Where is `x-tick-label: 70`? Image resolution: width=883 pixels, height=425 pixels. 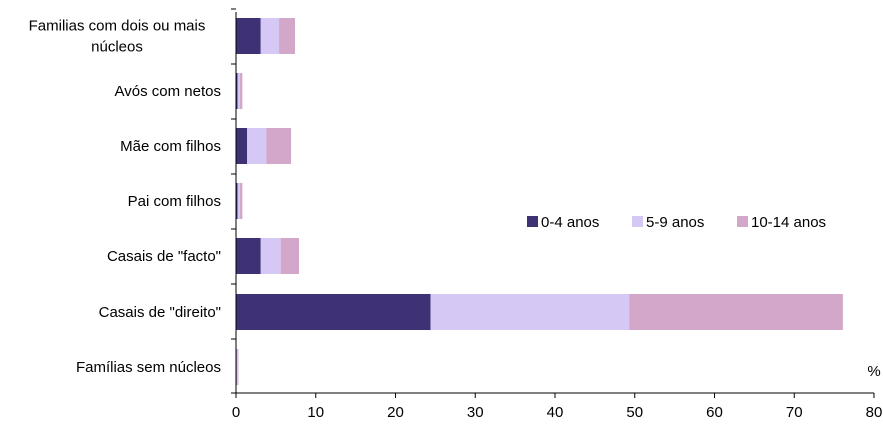 x-tick-label: 70 is located at coordinates (794, 412).